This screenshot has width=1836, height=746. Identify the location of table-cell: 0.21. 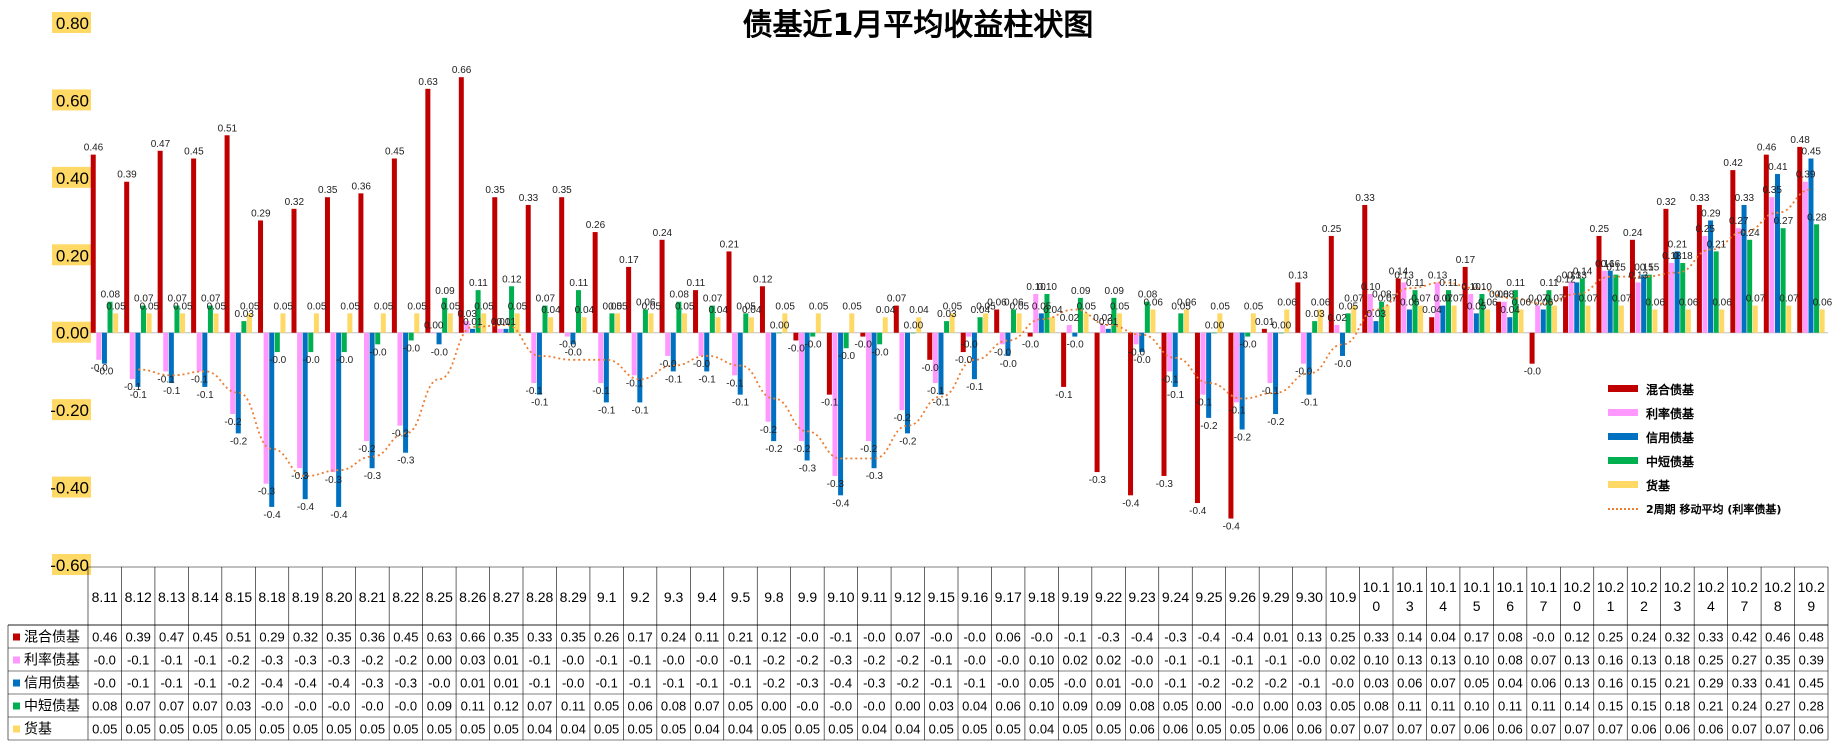
(1677, 683).